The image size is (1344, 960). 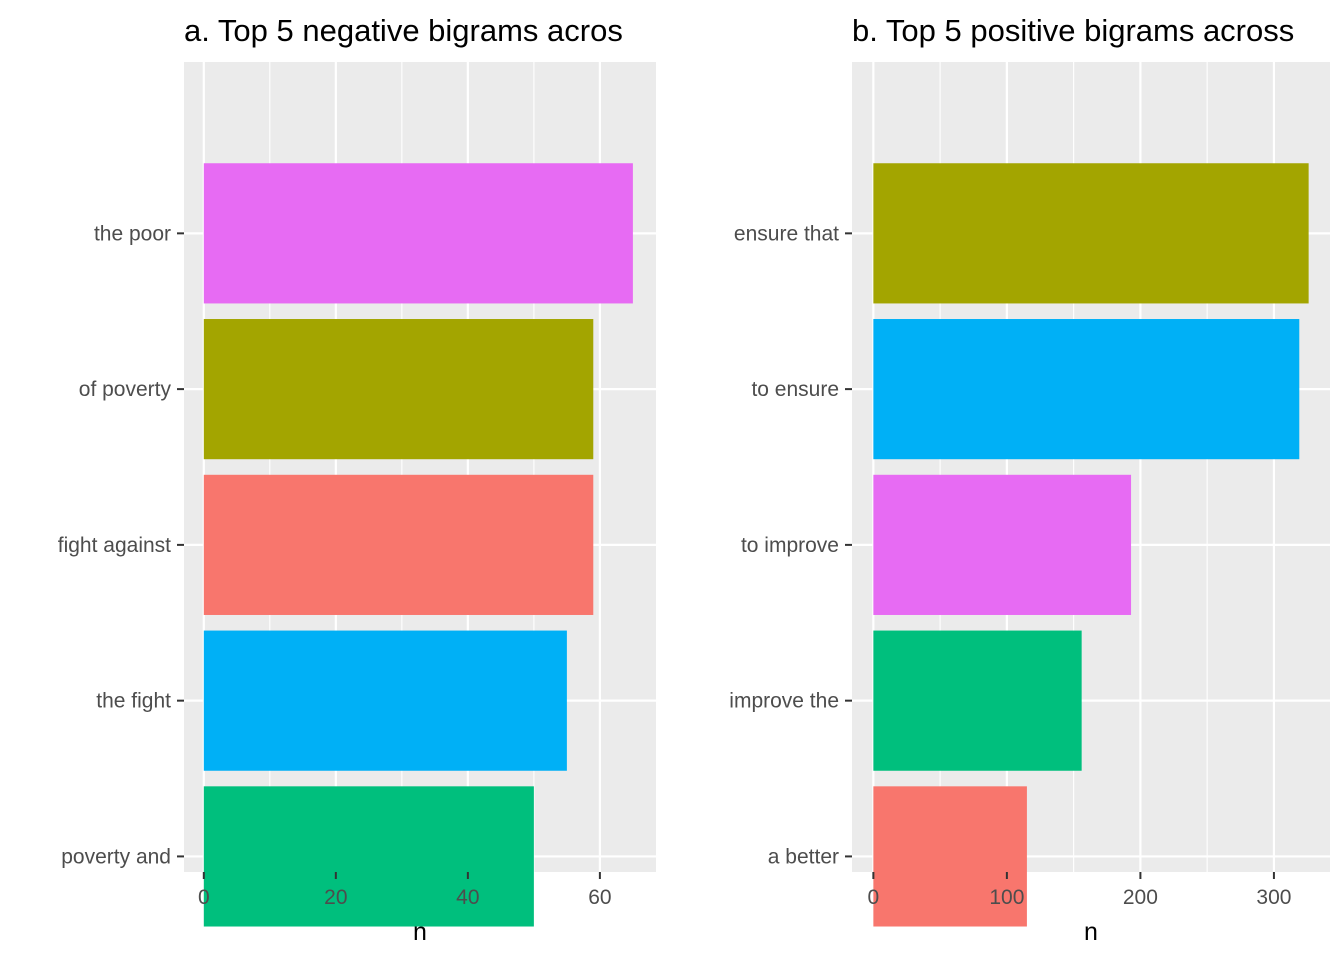 I want to click on category-label: of poverty, so click(x=125, y=389).